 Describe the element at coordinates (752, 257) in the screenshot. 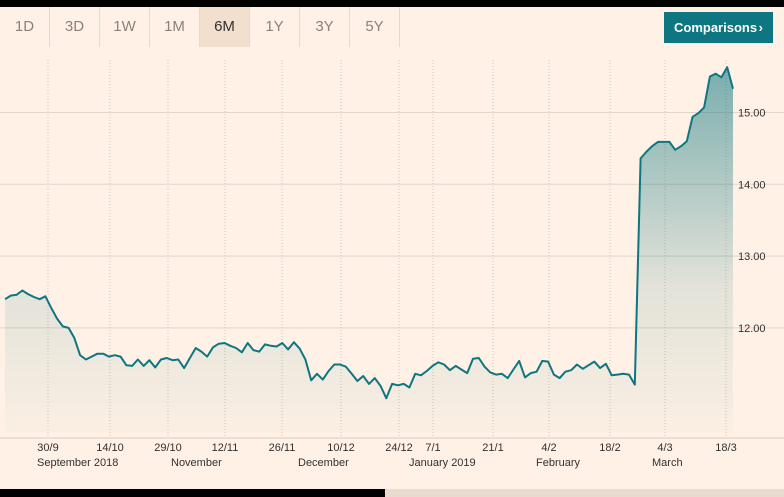

I see `y-tick-label: 13.00` at that location.